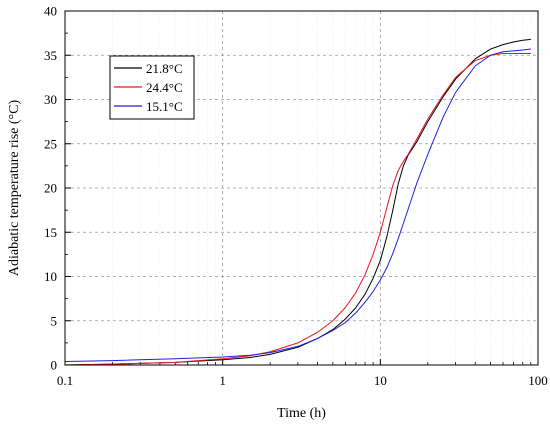 This screenshot has width=550, height=427. What do you see at coordinates (54, 320) in the screenshot?
I see `y-tick-label: 5` at bounding box center [54, 320].